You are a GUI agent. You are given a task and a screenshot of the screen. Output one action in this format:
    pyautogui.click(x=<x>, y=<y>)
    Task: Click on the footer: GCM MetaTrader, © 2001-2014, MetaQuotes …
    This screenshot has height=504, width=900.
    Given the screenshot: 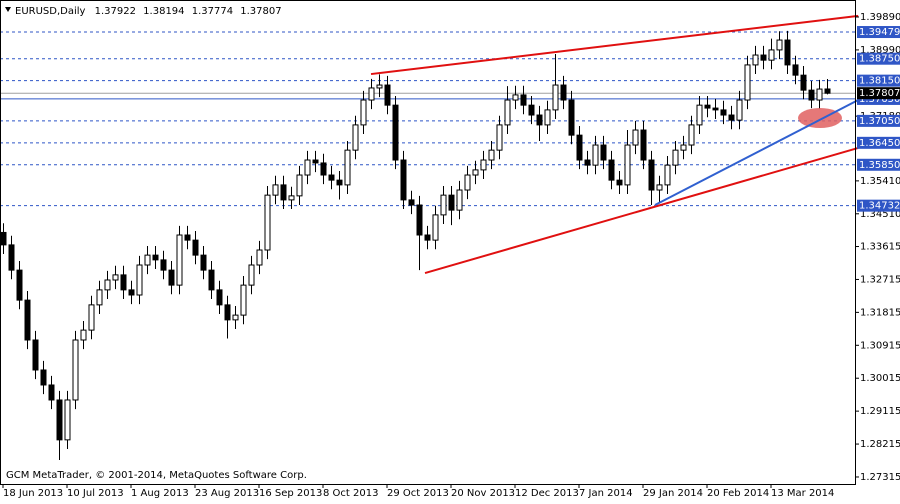 What is the action you would take?
    pyautogui.click(x=156, y=475)
    